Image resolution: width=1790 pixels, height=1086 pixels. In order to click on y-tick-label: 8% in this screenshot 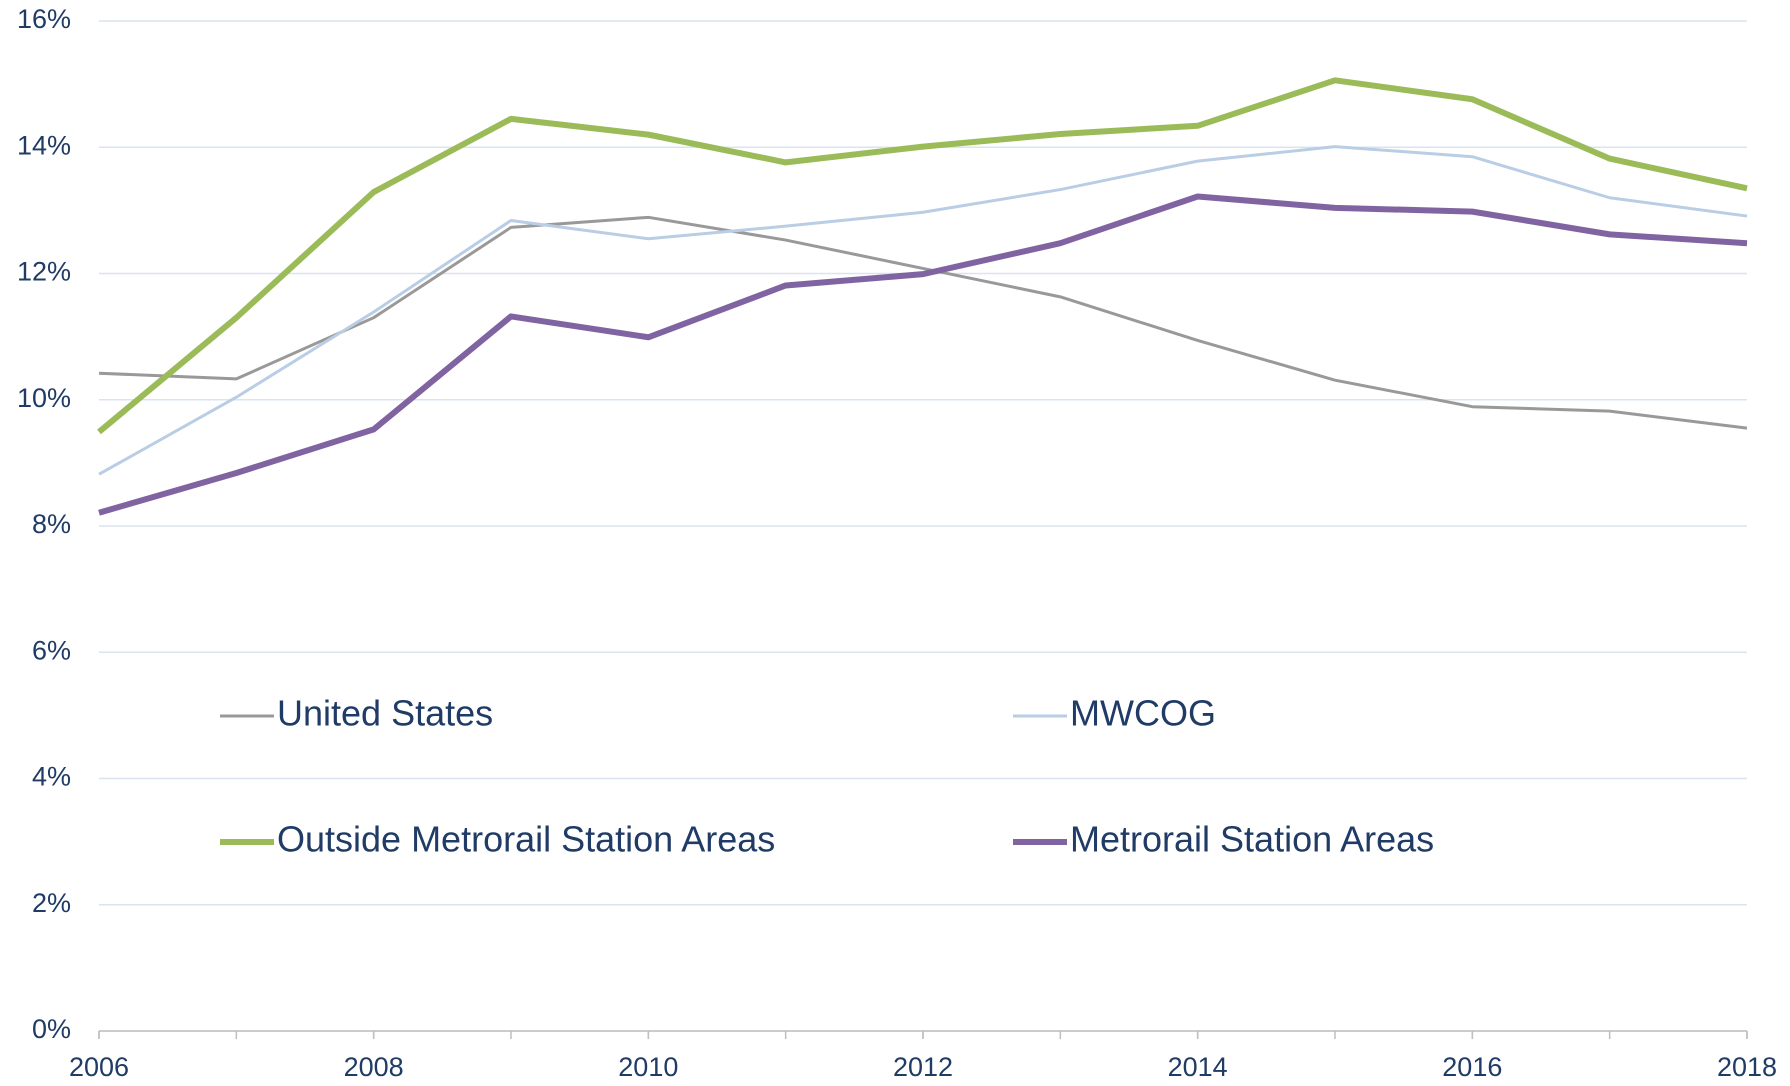, I will do `click(51, 524)`.